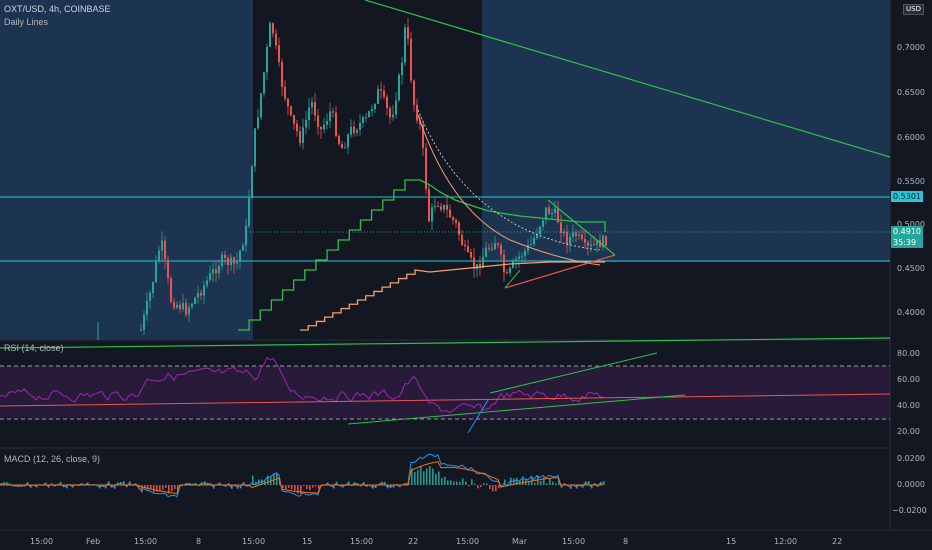 Image resolution: width=932 pixels, height=550 pixels. I want to click on bar-countdown: 35:39, so click(905, 242).